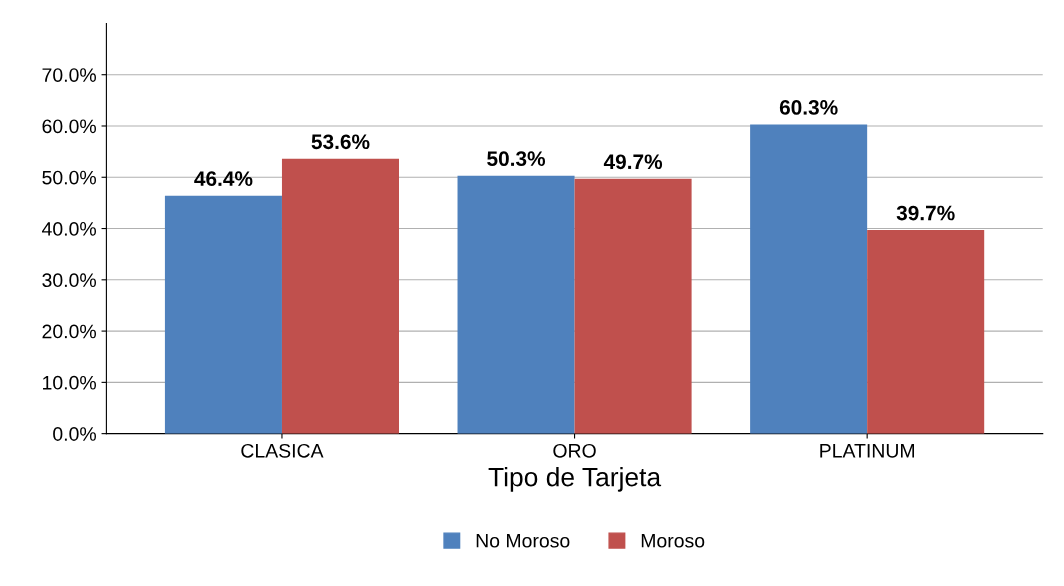  I want to click on x-axis-title: Tipo de Tarjeta, so click(575, 479).